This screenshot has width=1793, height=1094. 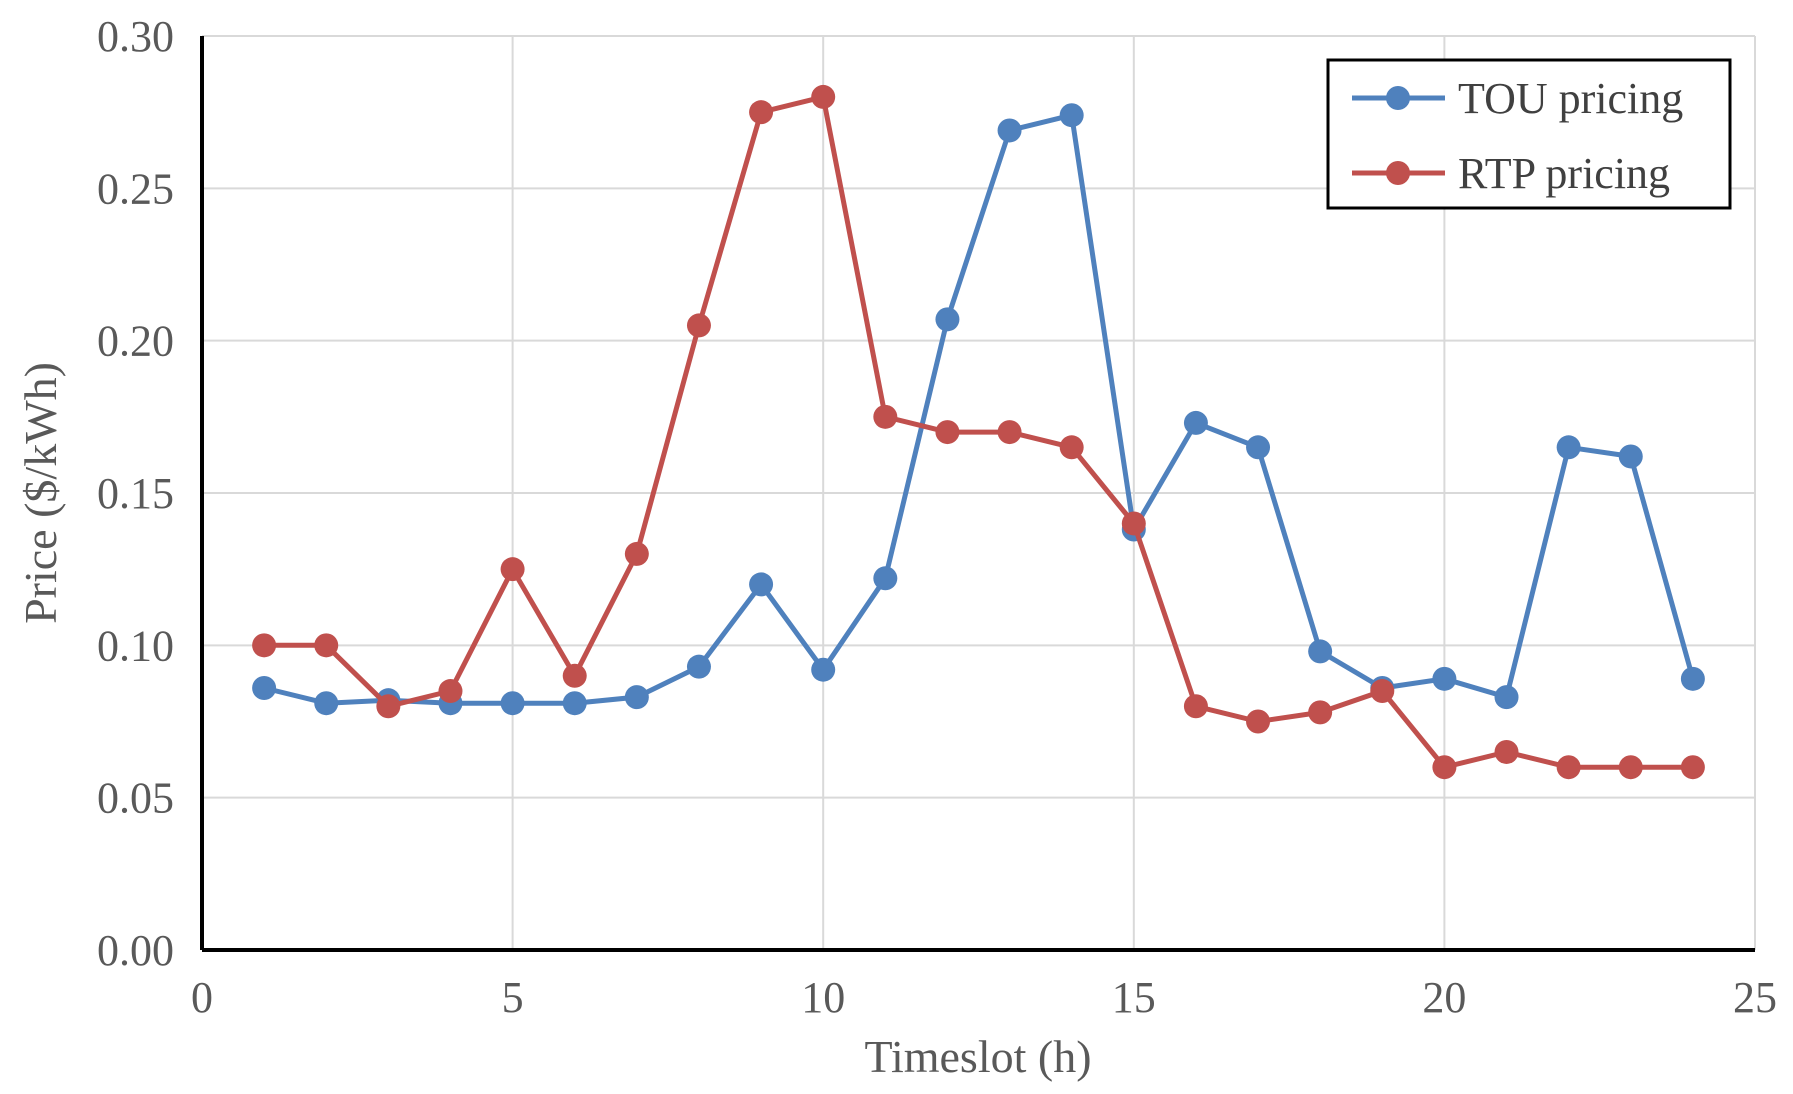 What do you see at coordinates (977, 1056) in the screenshot?
I see `x-axis-title: Timeslot (h)` at bounding box center [977, 1056].